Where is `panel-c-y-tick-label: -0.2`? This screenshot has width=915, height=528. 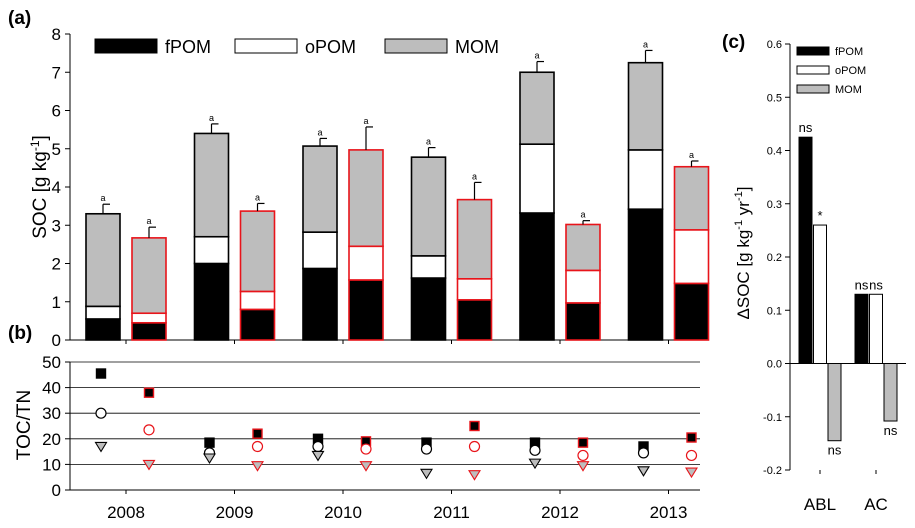
panel-c-y-tick-label: -0.2 is located at coordinates (772, 471).